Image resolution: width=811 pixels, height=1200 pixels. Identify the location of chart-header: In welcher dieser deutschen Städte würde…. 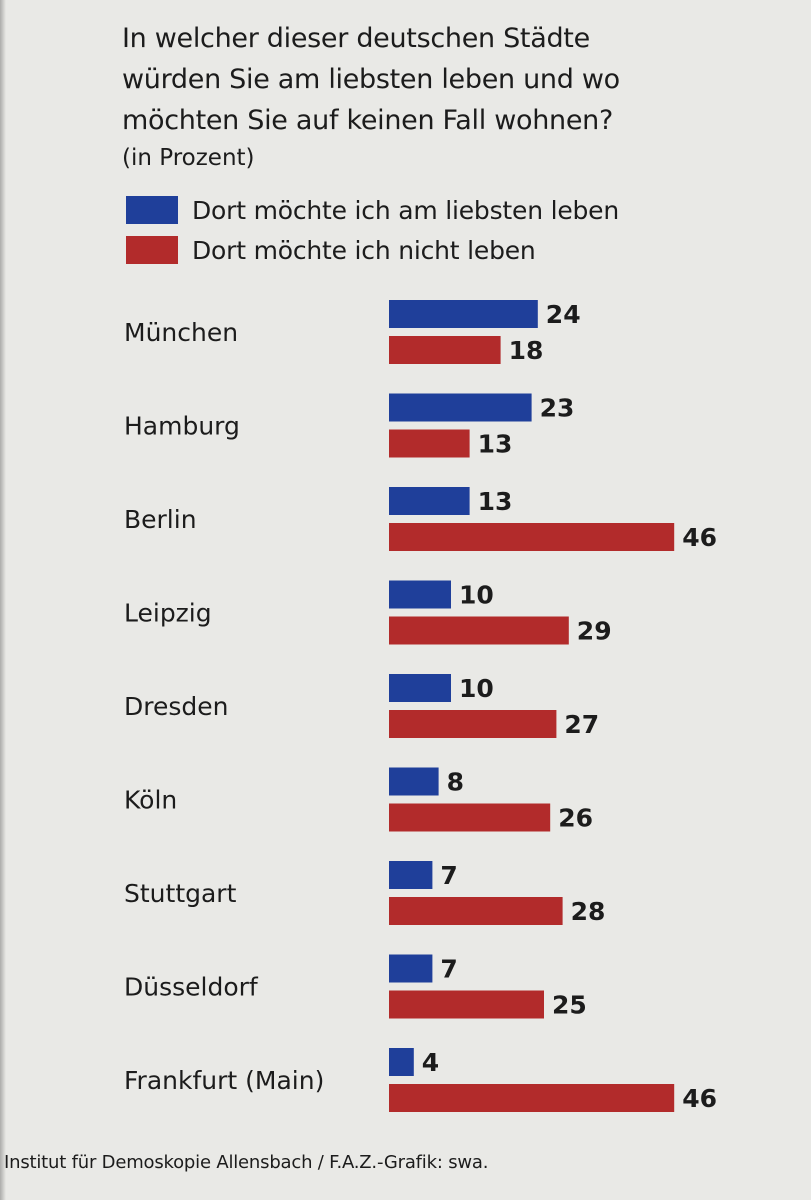
(452, 96).